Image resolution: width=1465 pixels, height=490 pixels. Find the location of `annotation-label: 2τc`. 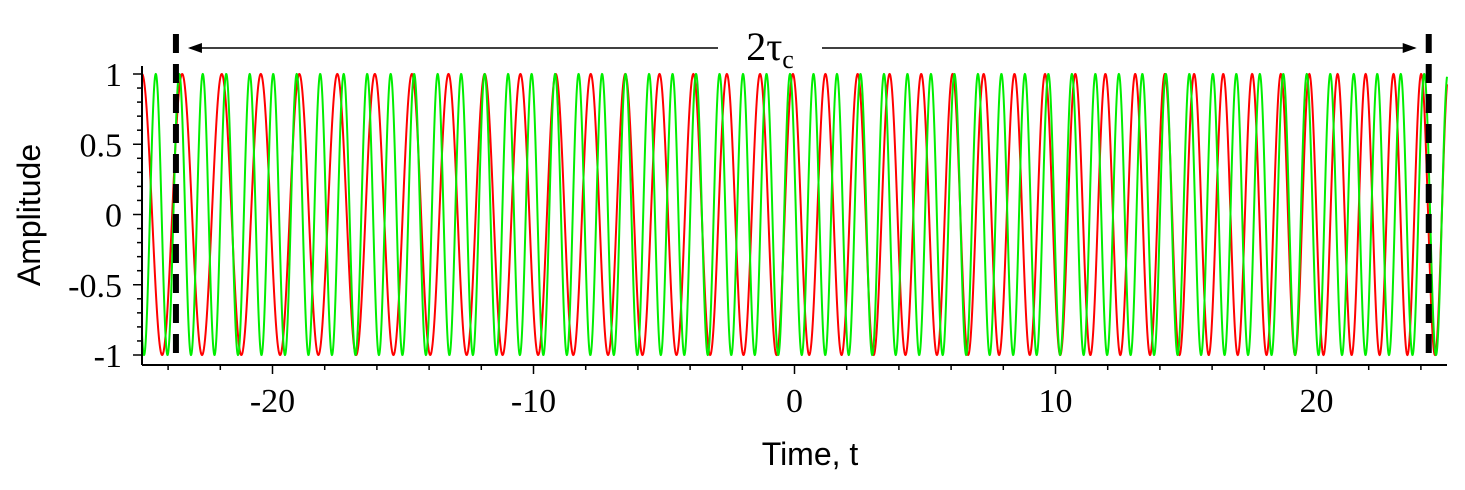

annotation-label: 2τc is located at coordinates (770, 49).